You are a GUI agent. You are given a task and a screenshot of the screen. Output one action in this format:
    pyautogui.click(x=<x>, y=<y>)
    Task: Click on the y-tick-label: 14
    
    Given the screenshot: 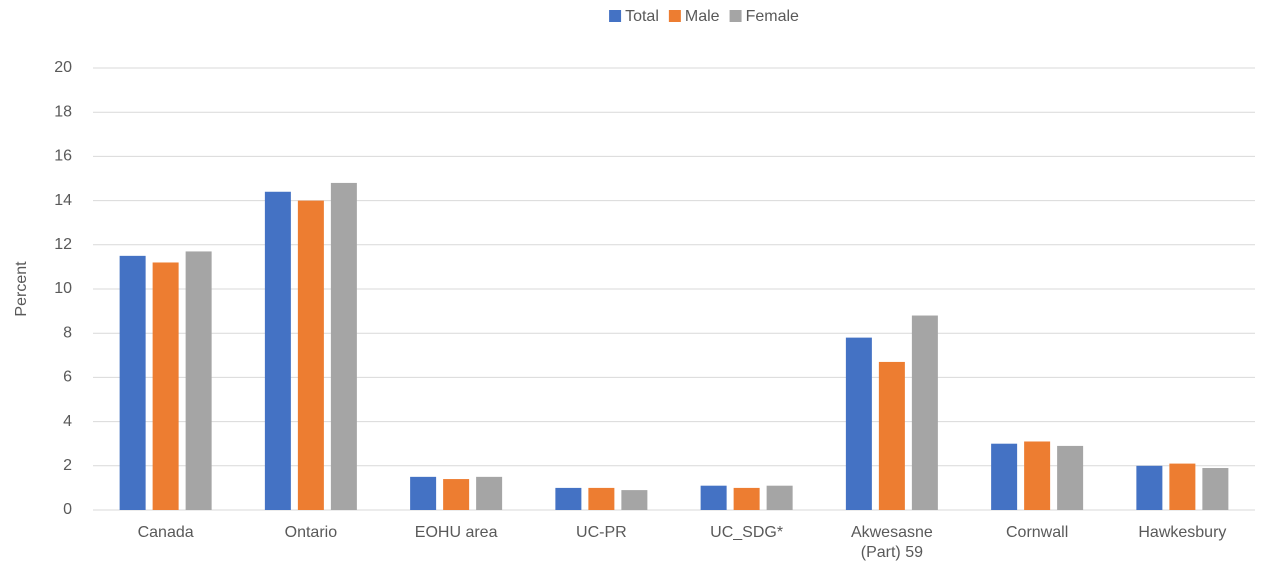 What is the action you would take?
    pyautogui.click(x=63, y=200)
    